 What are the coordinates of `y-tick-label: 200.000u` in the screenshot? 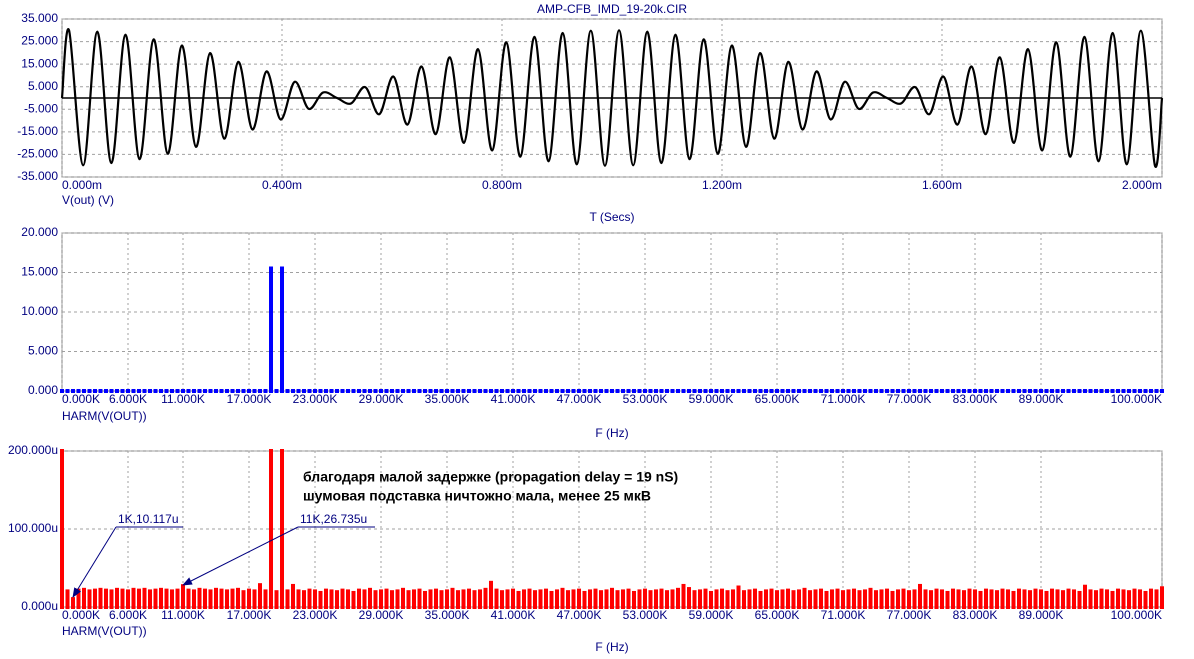 It's located at (33, 450).